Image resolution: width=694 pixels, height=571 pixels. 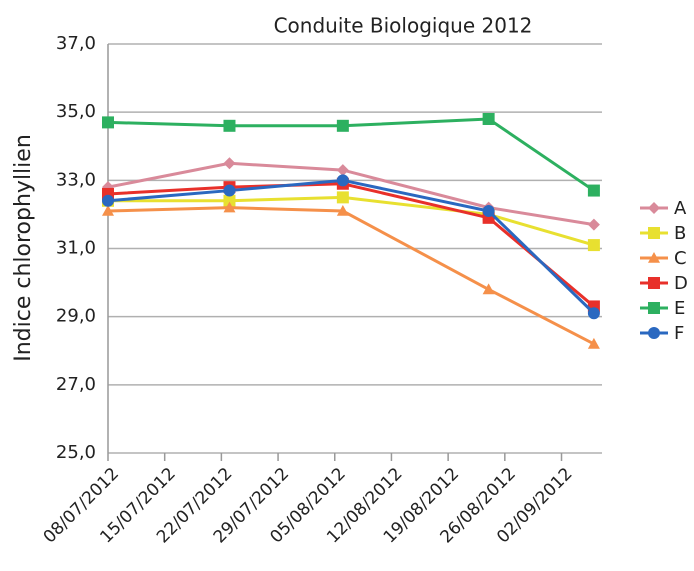 I want to click on legend-label: C, so click(x=680, y=258).